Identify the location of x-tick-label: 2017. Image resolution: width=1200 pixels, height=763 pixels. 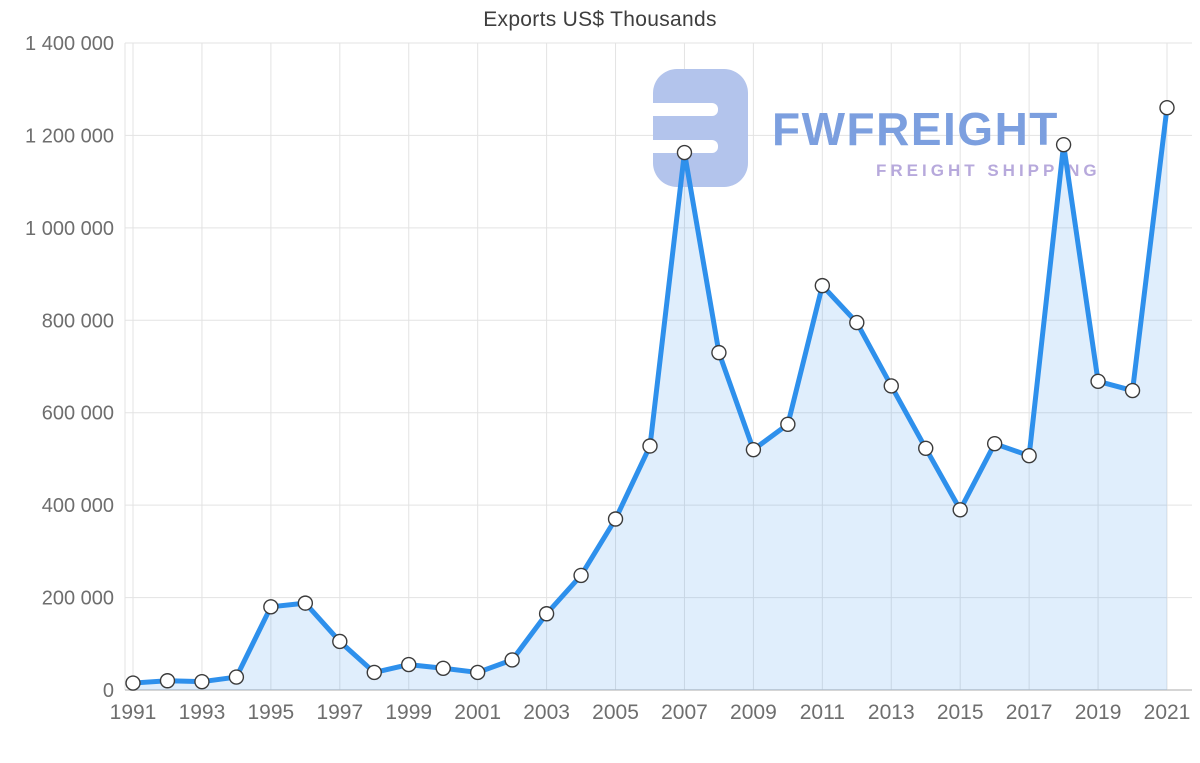
(1029, 712).